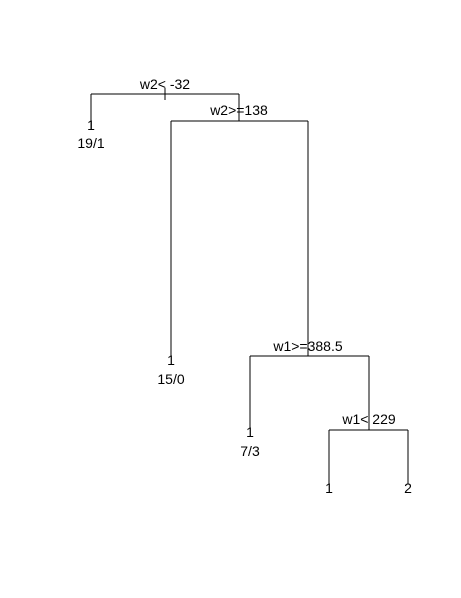 The height and width of the screenshot is (598, 461). What do you see at coordinates (368, 419) in the screenshot?
I see `split-label: w1< 229` at bounding box center [368, 419].